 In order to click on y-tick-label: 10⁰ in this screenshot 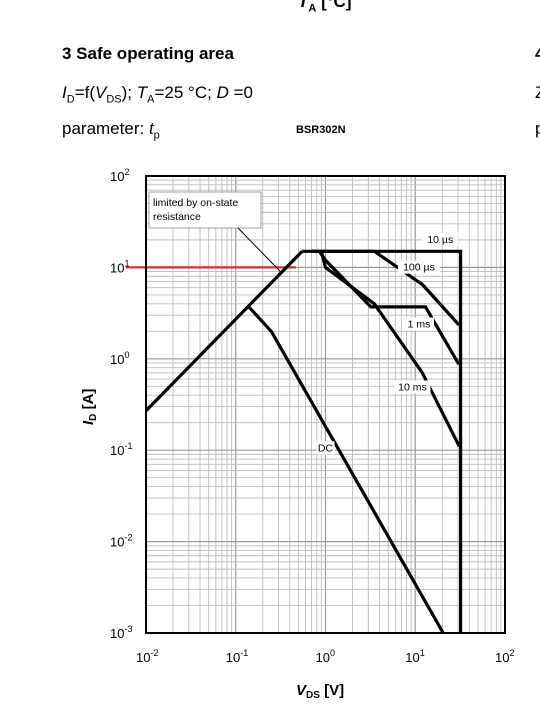, I will do `click(119, 358)`.